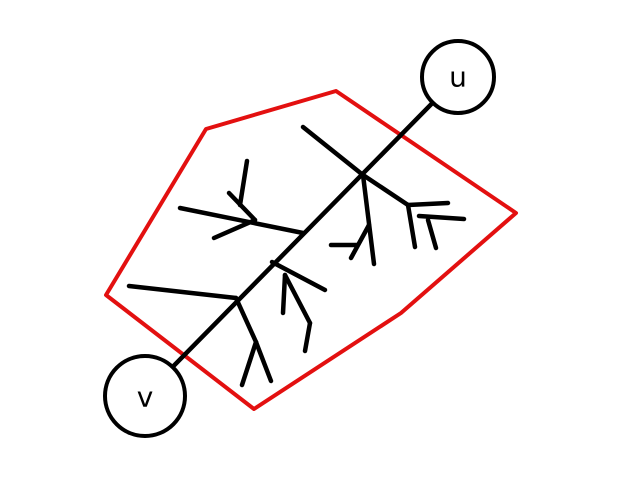  I want to click on node-v-label: v, so click(145, 397).